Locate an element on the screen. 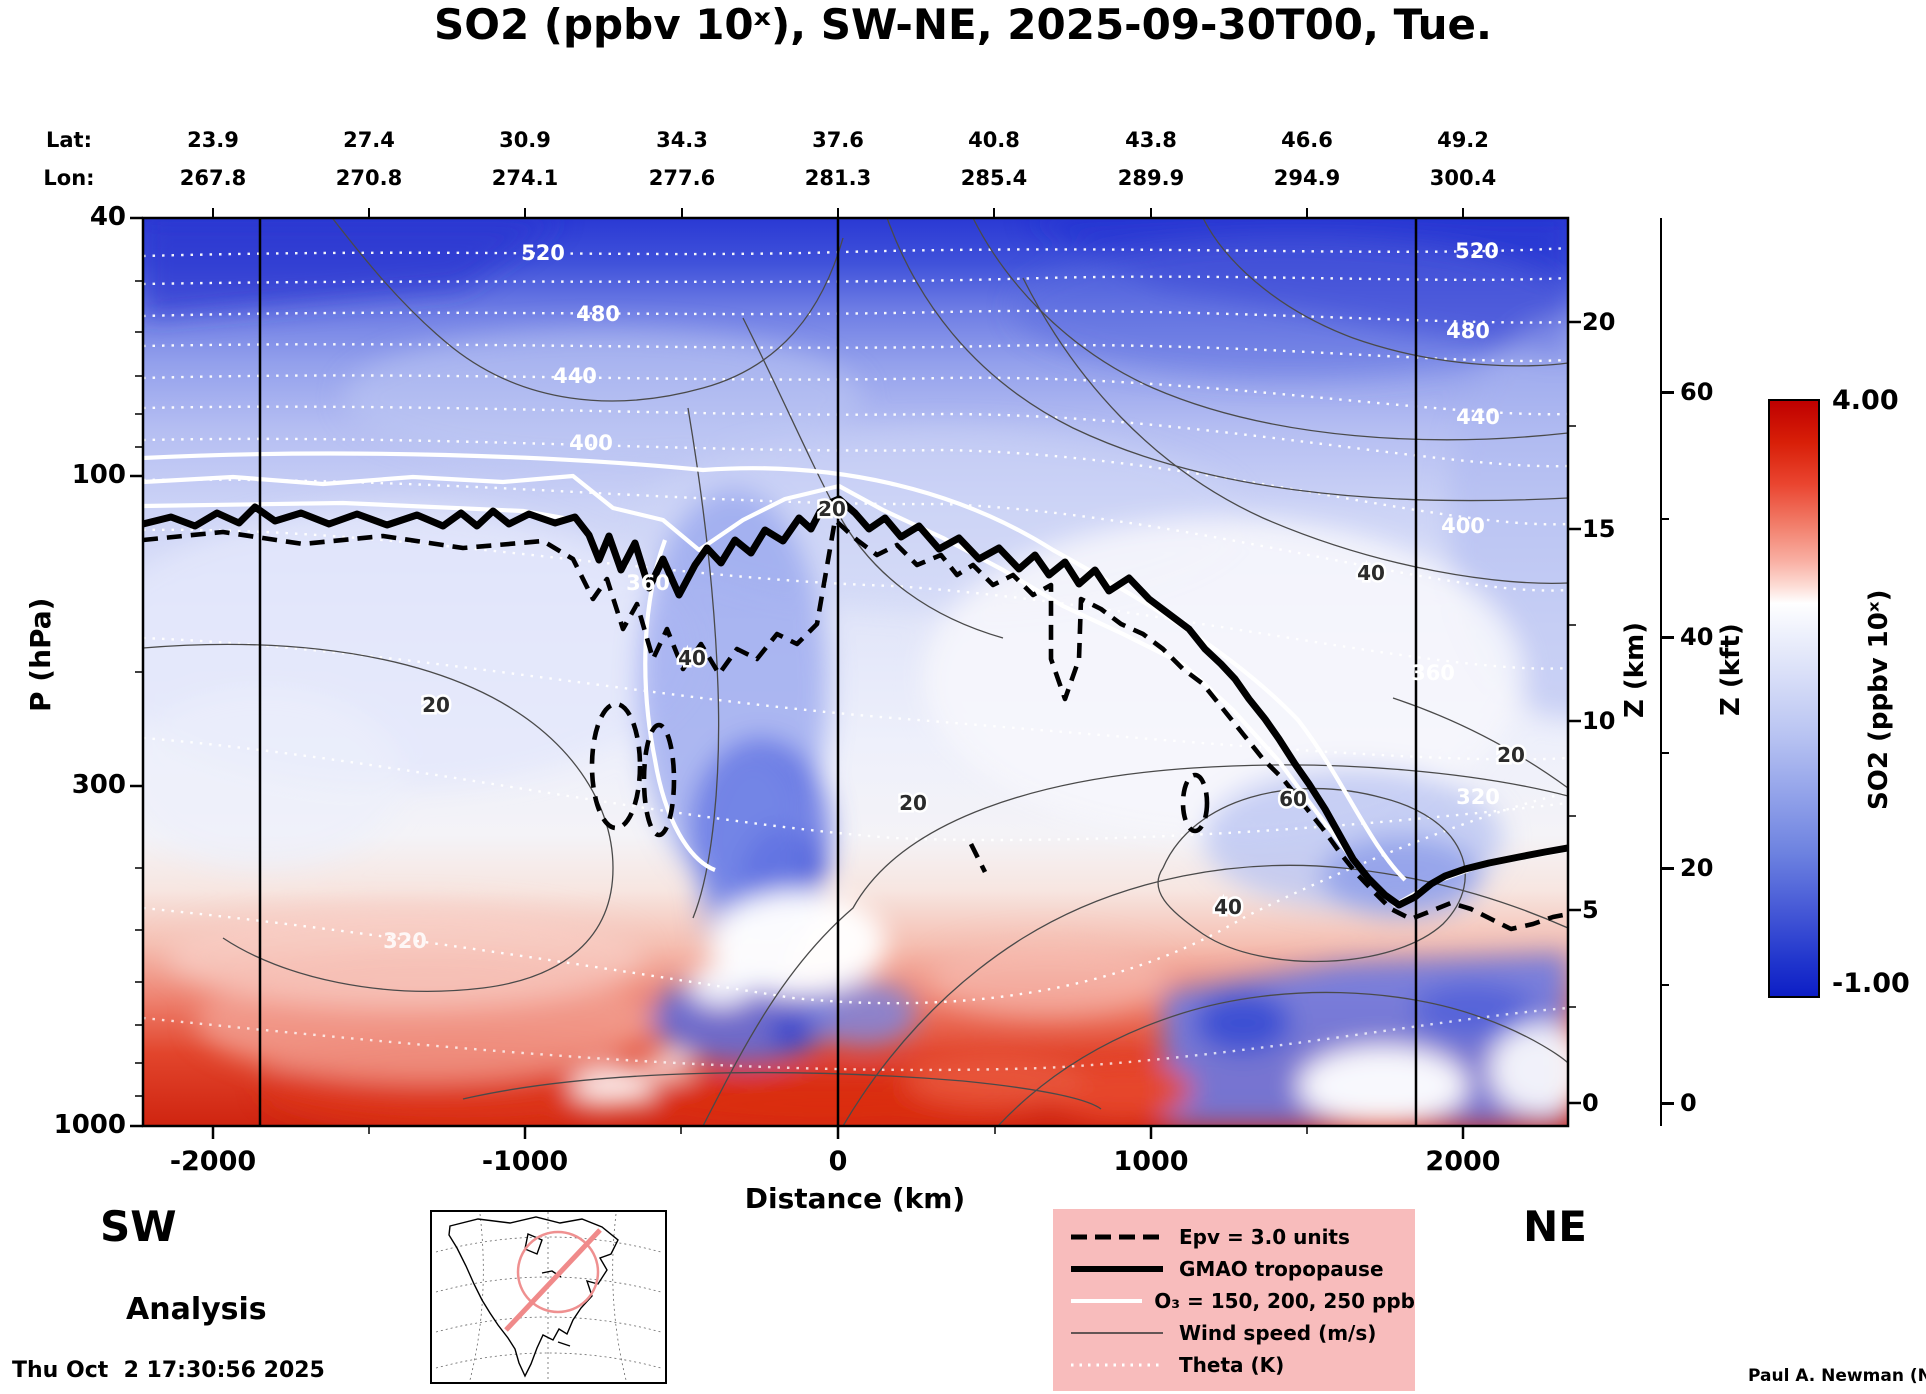 The image size is (1926, 1394). pressure-tick: 300 is located at coordinates (98, 785).